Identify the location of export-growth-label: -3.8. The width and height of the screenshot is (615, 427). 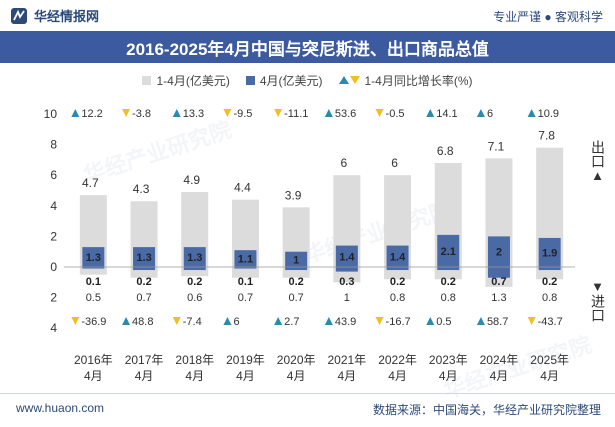
(141, 114).